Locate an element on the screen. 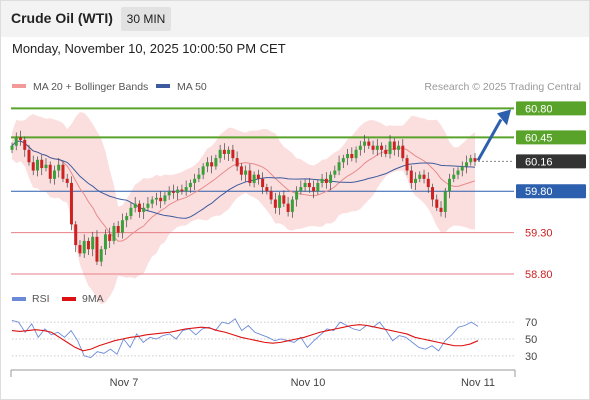  x-tick-label: Nov 11 is located at coordinates (478, 383).